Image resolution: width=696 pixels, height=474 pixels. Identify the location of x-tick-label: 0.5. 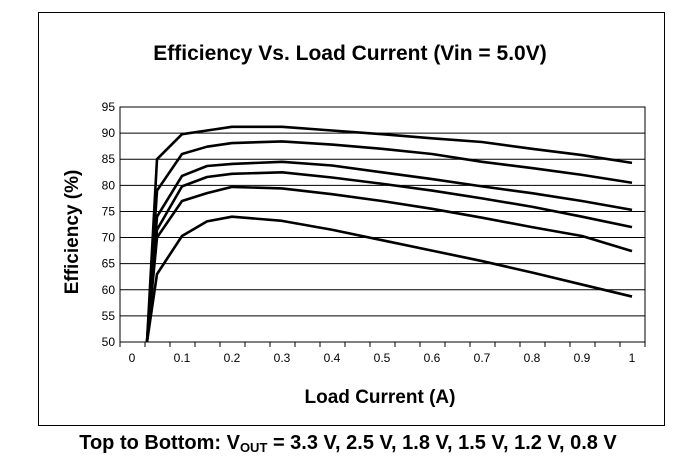
(382, 358).